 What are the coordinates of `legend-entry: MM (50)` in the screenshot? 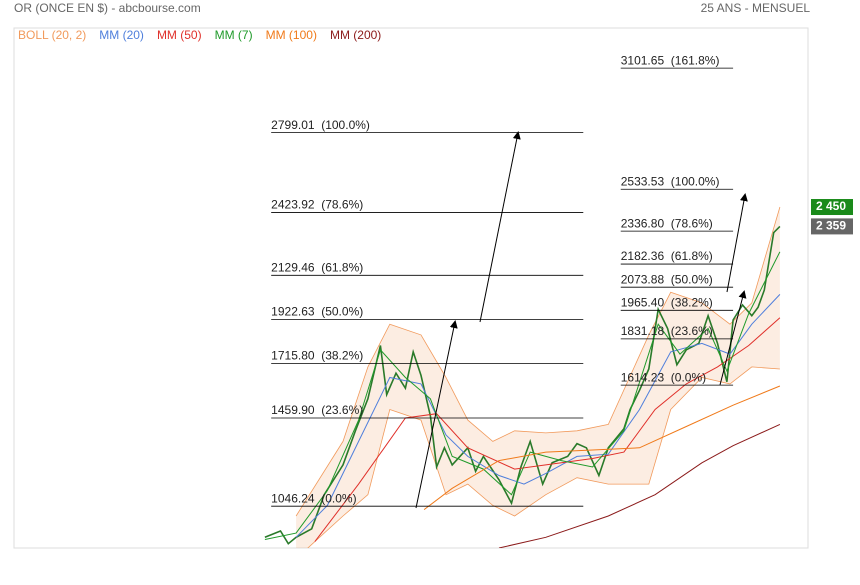 It's located at (179, 35).